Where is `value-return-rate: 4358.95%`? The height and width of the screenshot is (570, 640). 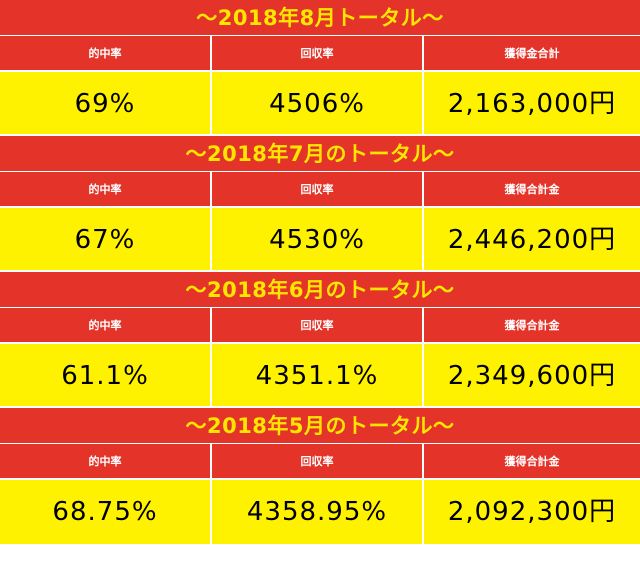
value-return-rate: 4358.95% is located at coordinates (318, 512).